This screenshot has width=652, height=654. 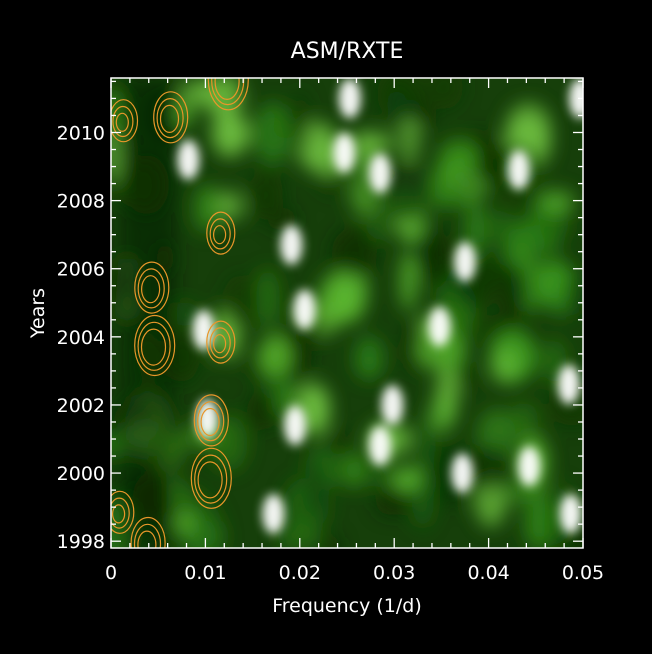 What do you see at coordinates (300, 573) in the screenshot?
I see `x-tick-label: 0.02` at bounding box center [300, 573].